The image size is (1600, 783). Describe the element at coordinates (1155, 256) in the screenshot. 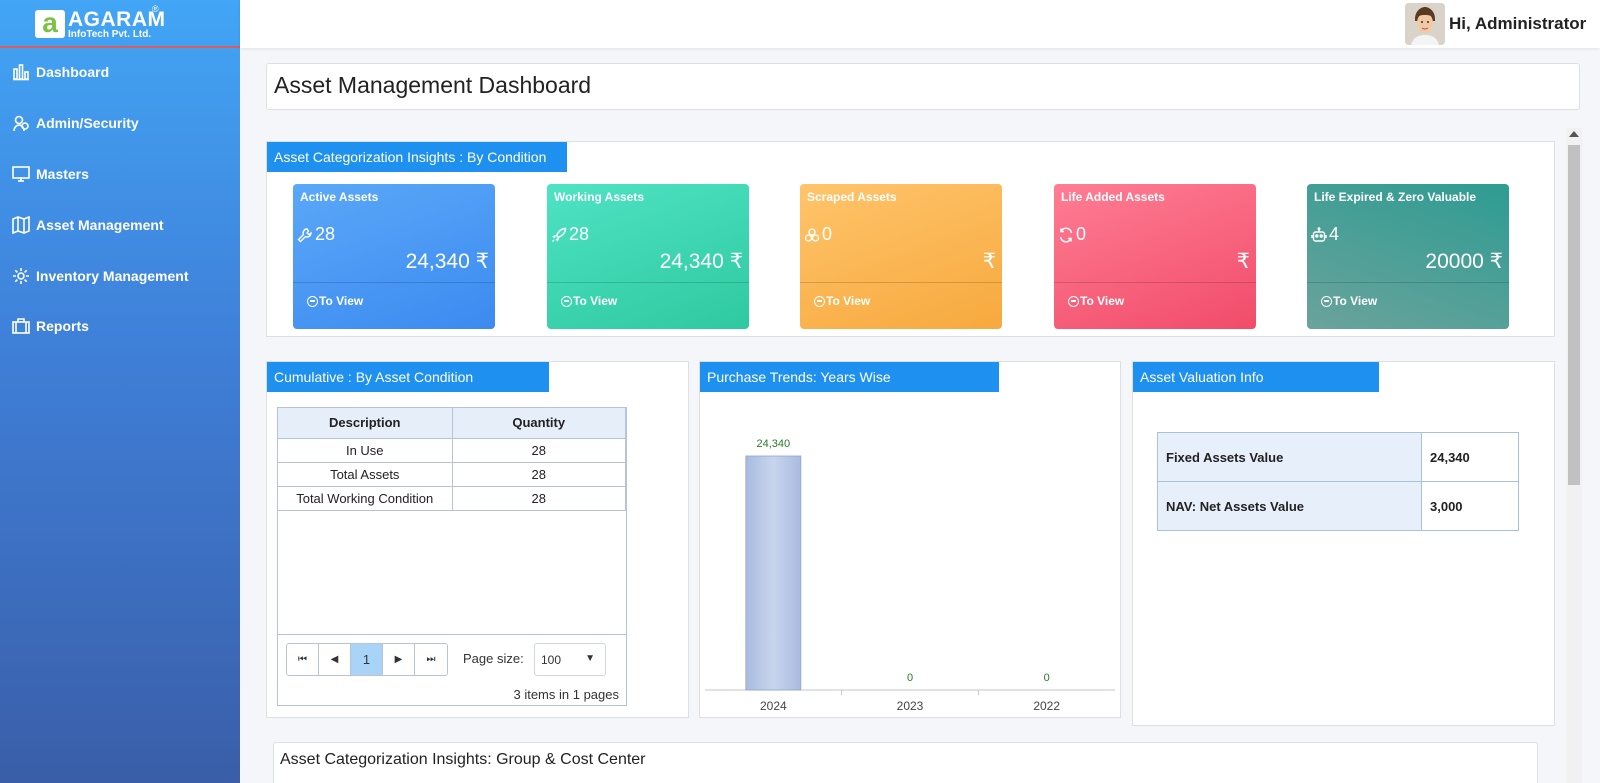

I see `card-life-added-assets: Life Added Assets 0 ₹ To View` at that location.